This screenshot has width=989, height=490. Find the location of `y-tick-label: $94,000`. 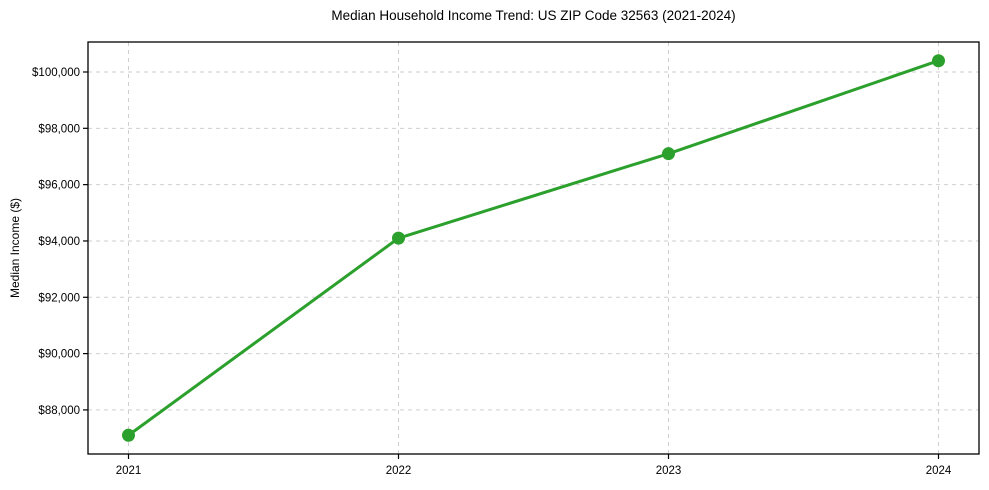

y-tick-label: $94,000 is located at coordinates (59, 242).